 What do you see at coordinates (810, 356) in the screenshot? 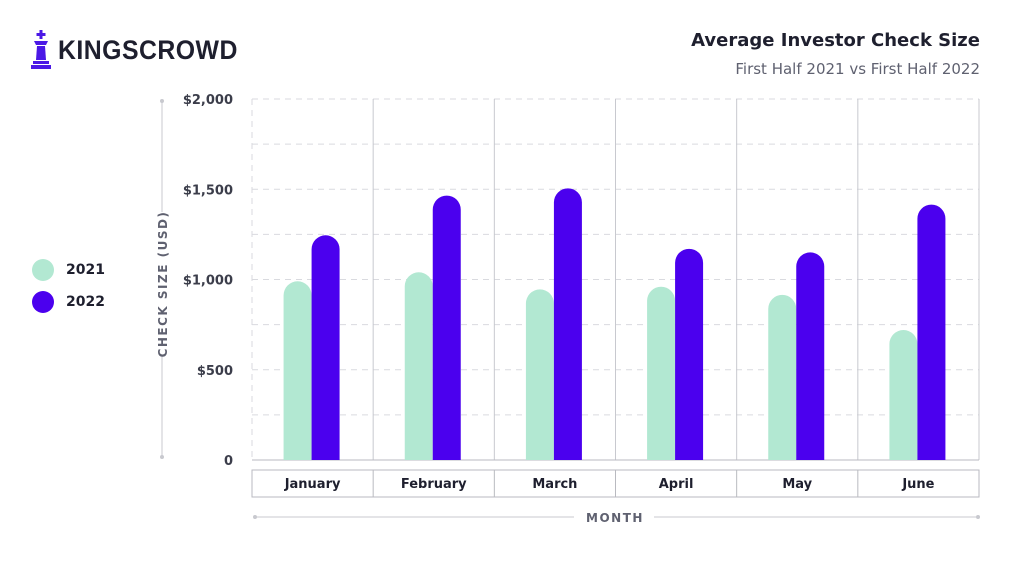
I see `bar-2022-may` at bounding box center [810, 356].